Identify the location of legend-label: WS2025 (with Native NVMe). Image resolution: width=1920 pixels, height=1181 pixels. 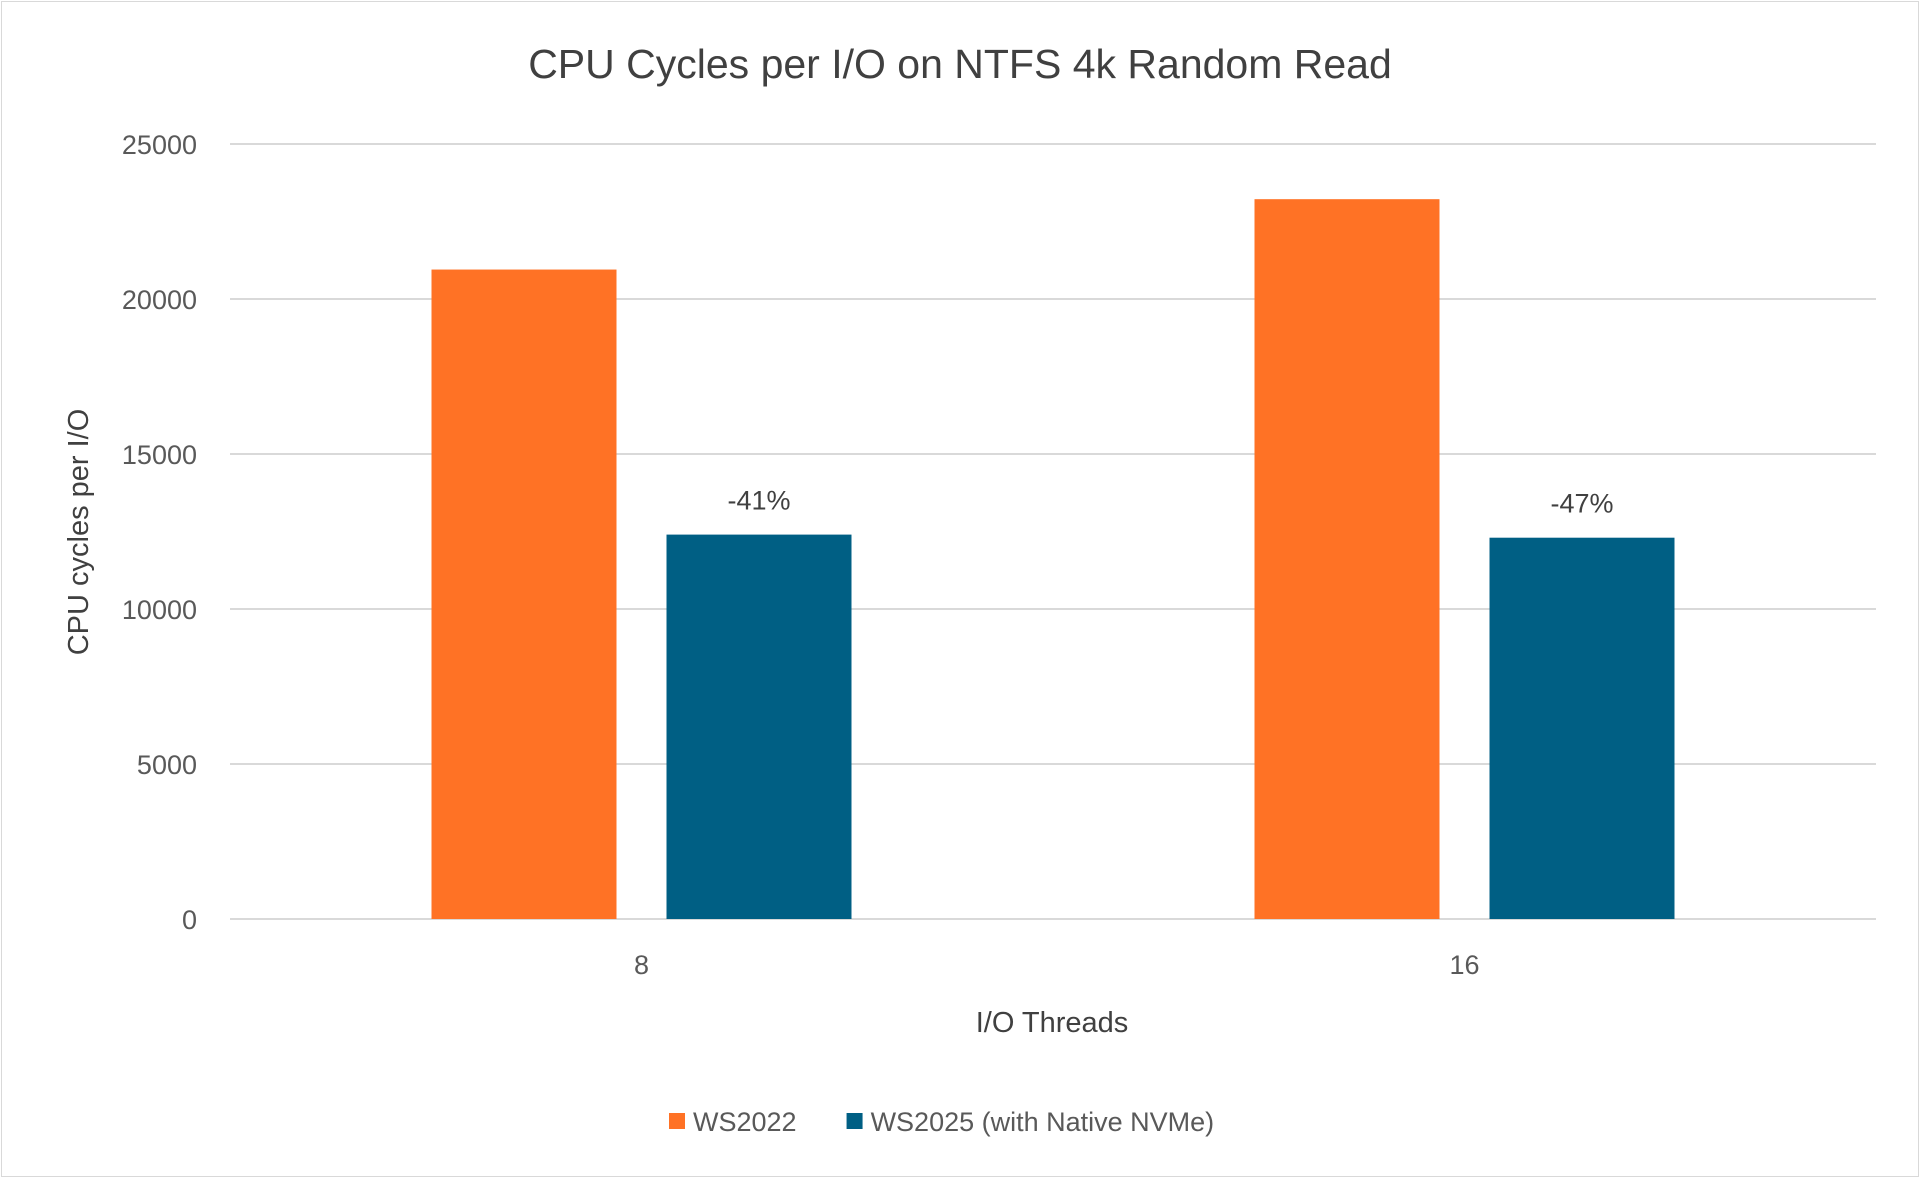
(1043, 1122).